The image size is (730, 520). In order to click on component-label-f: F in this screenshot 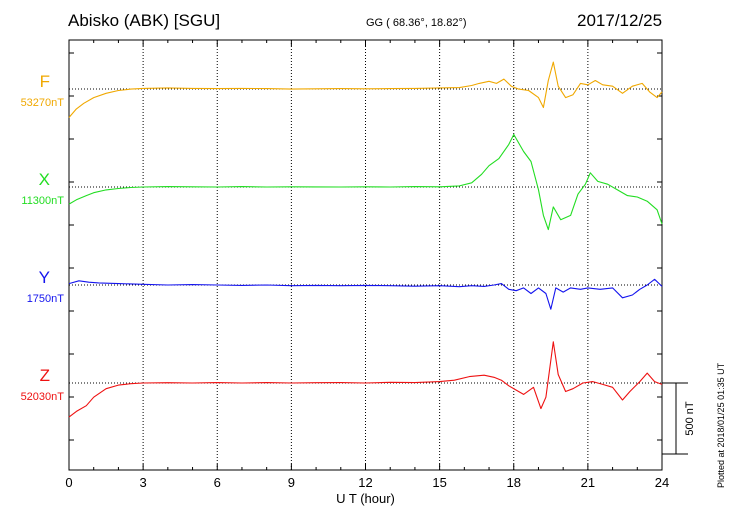, I will do `click(45, 81)`.